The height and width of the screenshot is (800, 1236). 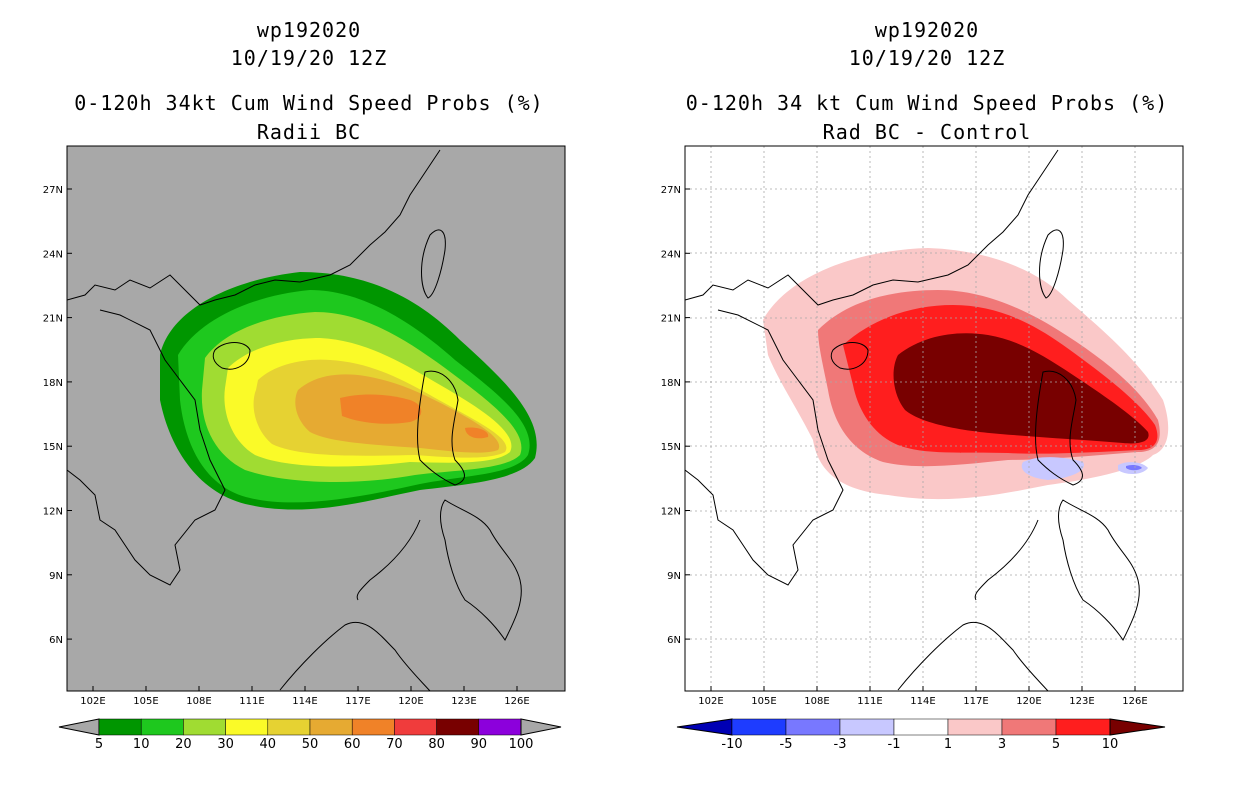 I want to click on lon-tick-label: 117E, so click(x=357, y=701).